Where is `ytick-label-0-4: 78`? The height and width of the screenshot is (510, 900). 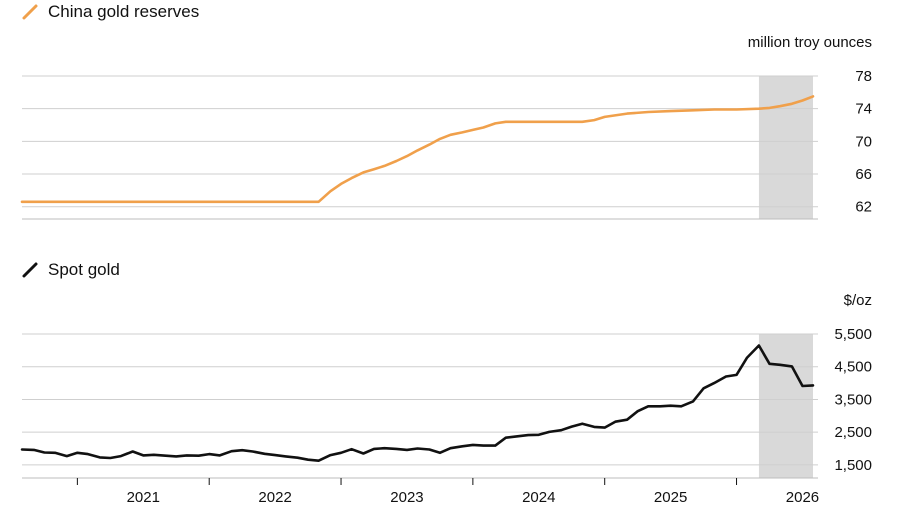
ytick-label-0-4: 78 is located at coordinates (863, 76).